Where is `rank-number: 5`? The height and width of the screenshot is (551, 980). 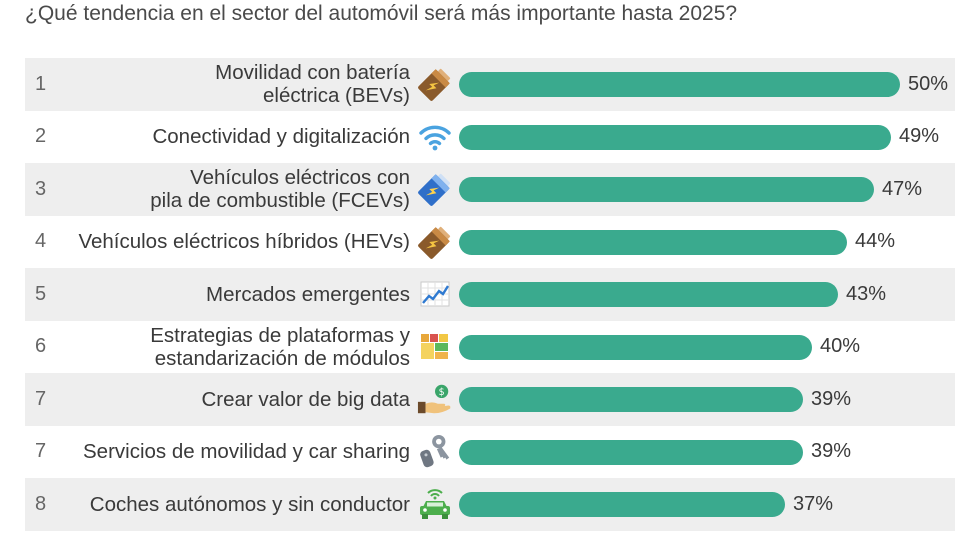
rank-number: 5 is located at coordinates (41, 293).